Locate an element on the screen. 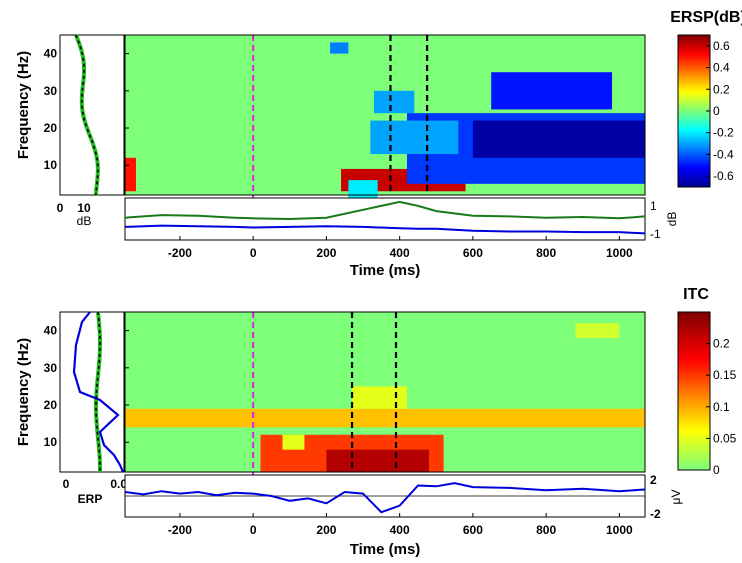 The image size is (742, 563). itc-colorbar-ticks: 0.2 0.15 0.1 0.05 0 is located at coordinates (721, 407).